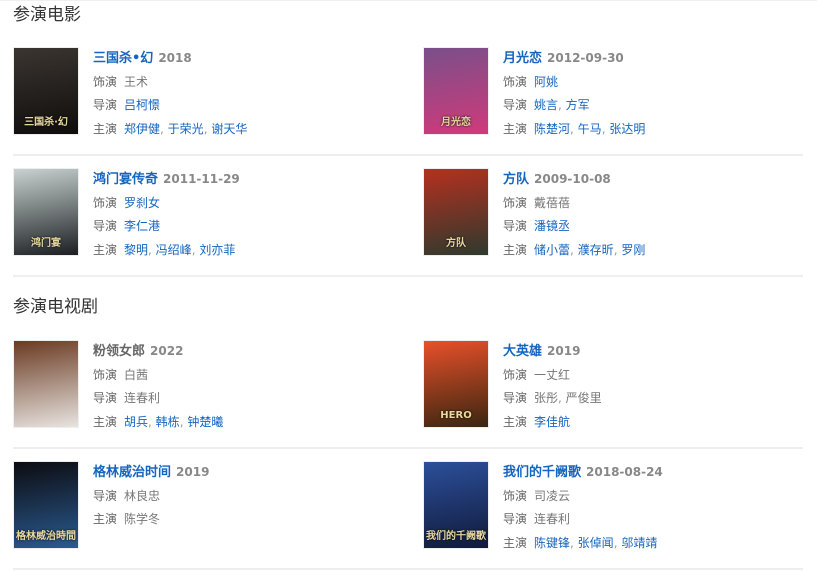 The width and height of the screenshot is (817, 573). Describe the element at coordinates (595, 542) in the screenshot. I see `person-link: 张倬闻` at that location.